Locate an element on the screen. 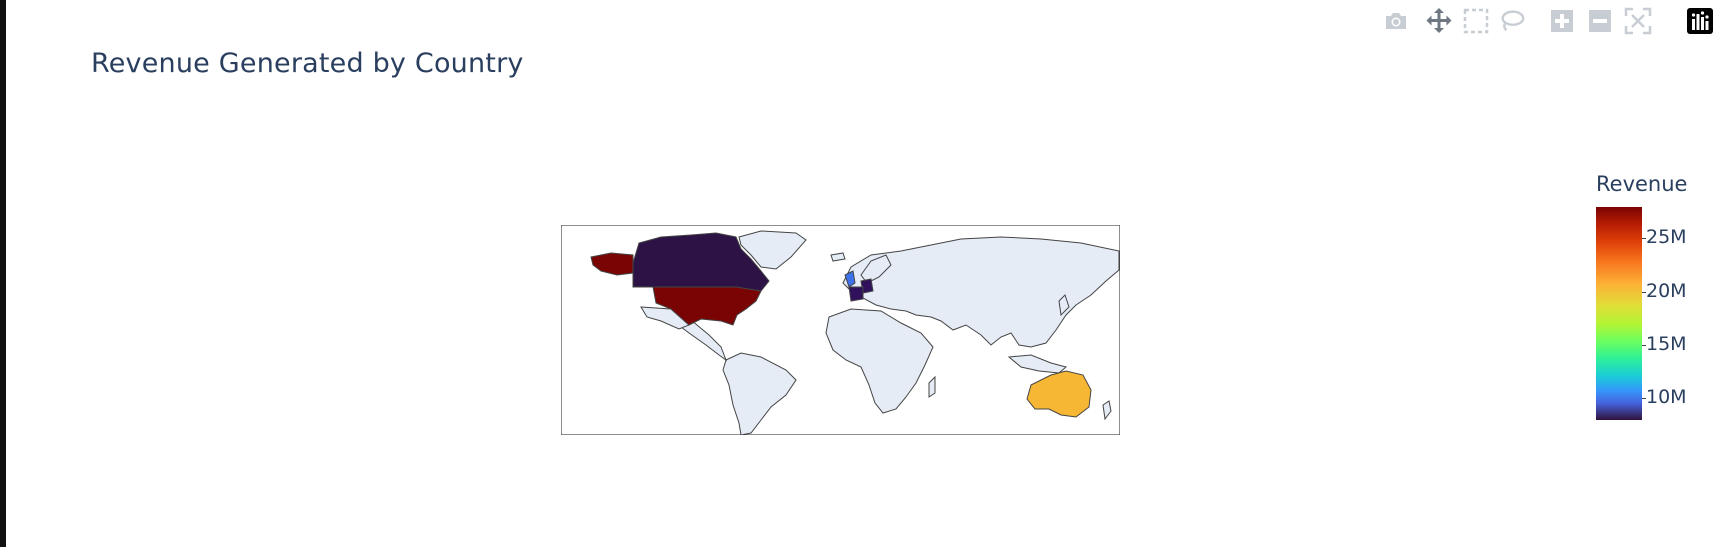  colorbar-tick-label: 20M is located at coordinates (1666, 291).